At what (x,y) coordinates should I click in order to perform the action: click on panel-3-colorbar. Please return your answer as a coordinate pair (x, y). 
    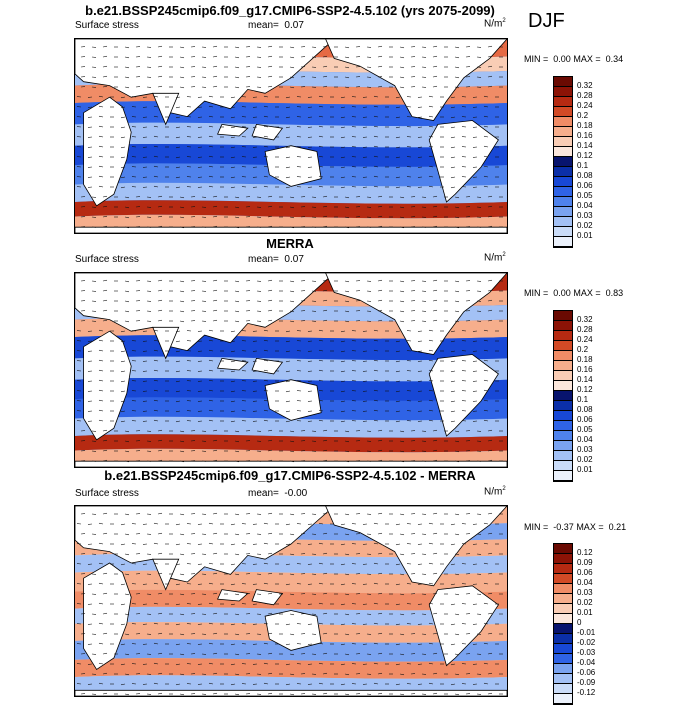
    Looking at the image, I should click on (563, 624).